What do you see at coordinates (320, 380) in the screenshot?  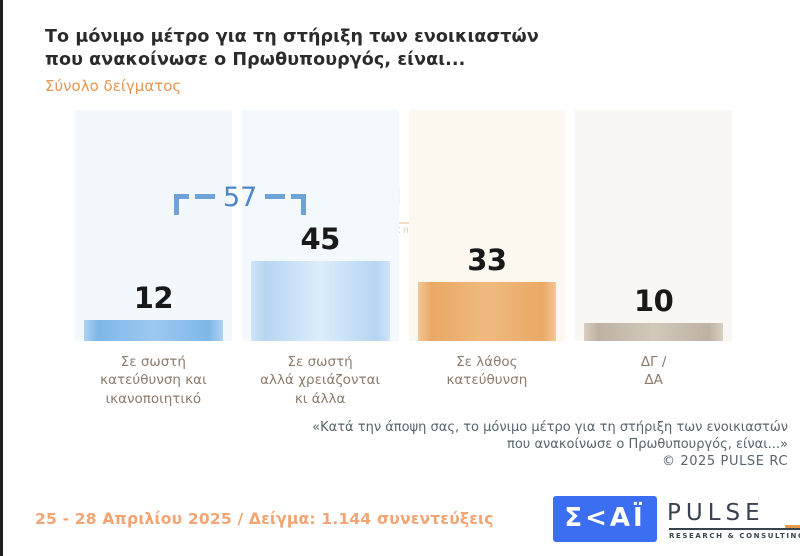 I see `category-label: Σε σωστή αλλά χρειάζονται κι άλλα` at bounding box center [320, 380].